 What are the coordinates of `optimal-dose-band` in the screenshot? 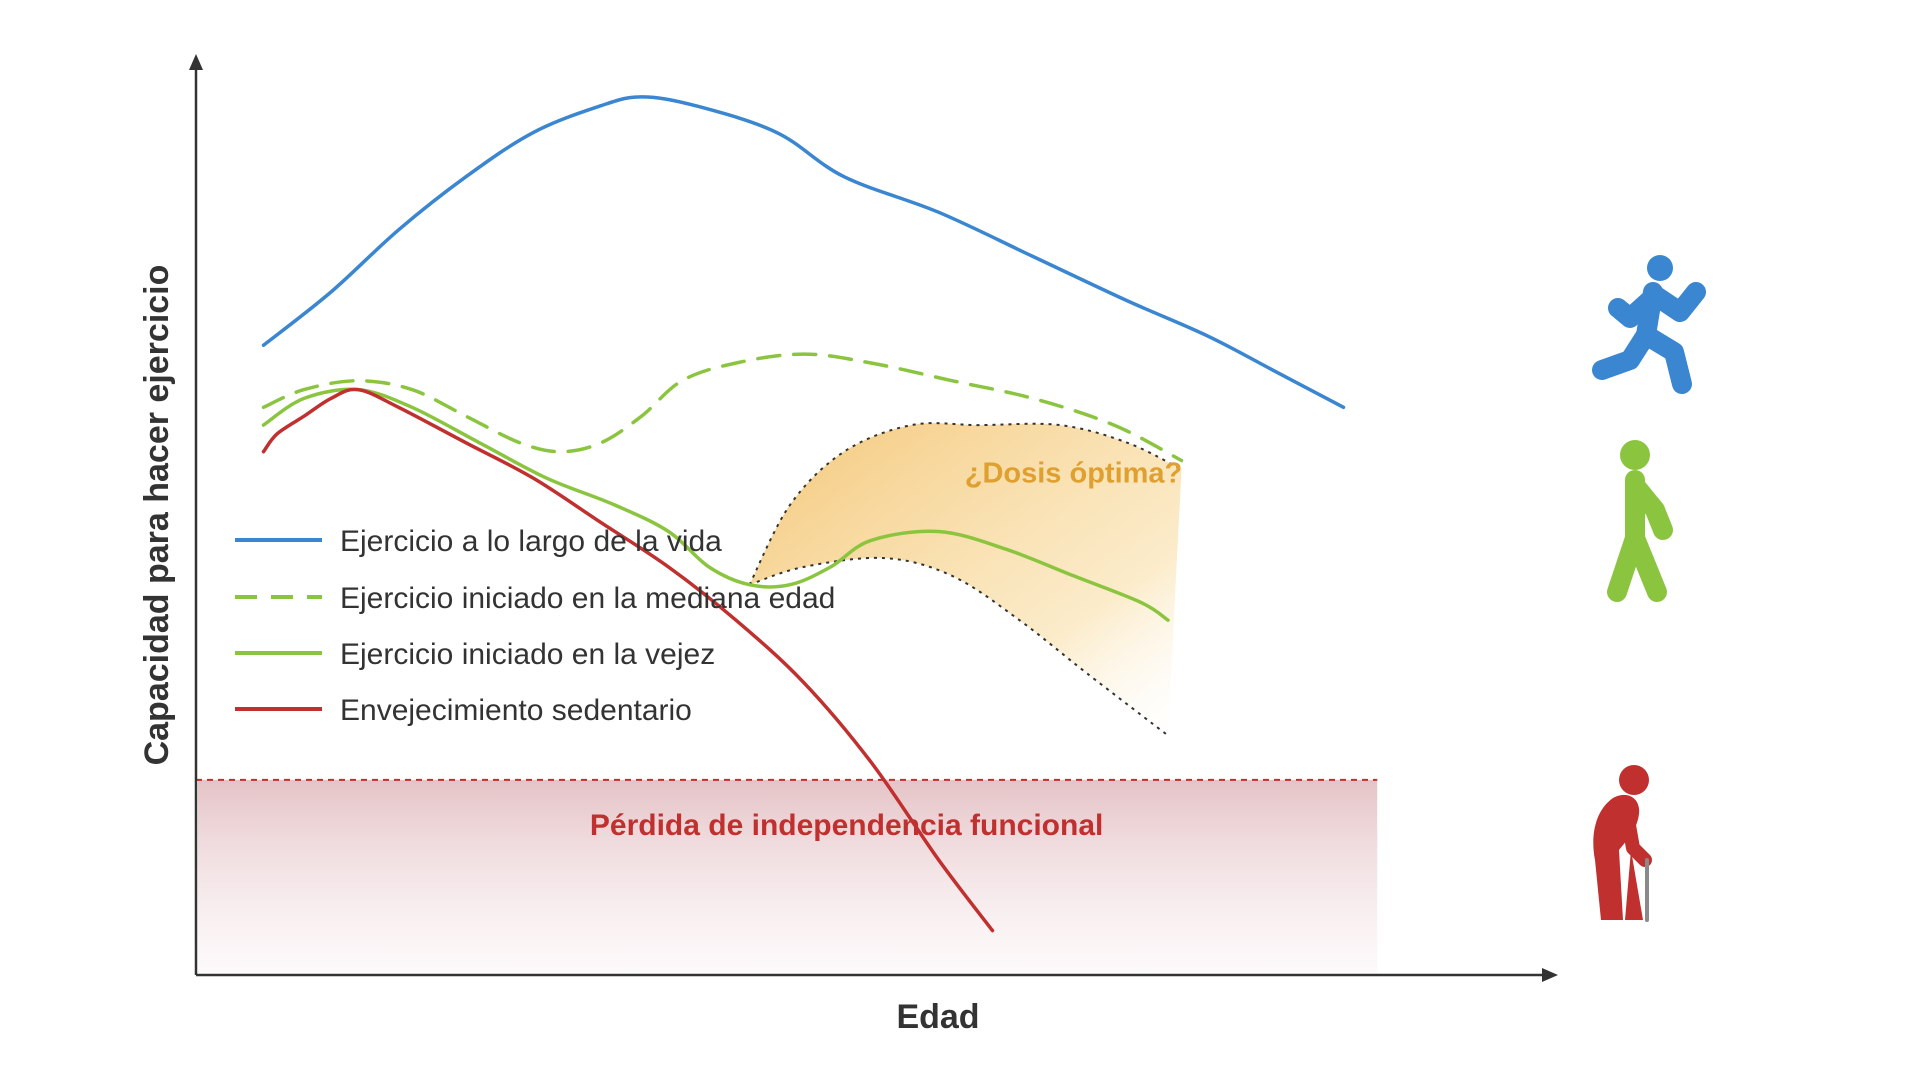 It's located at (965, 579).